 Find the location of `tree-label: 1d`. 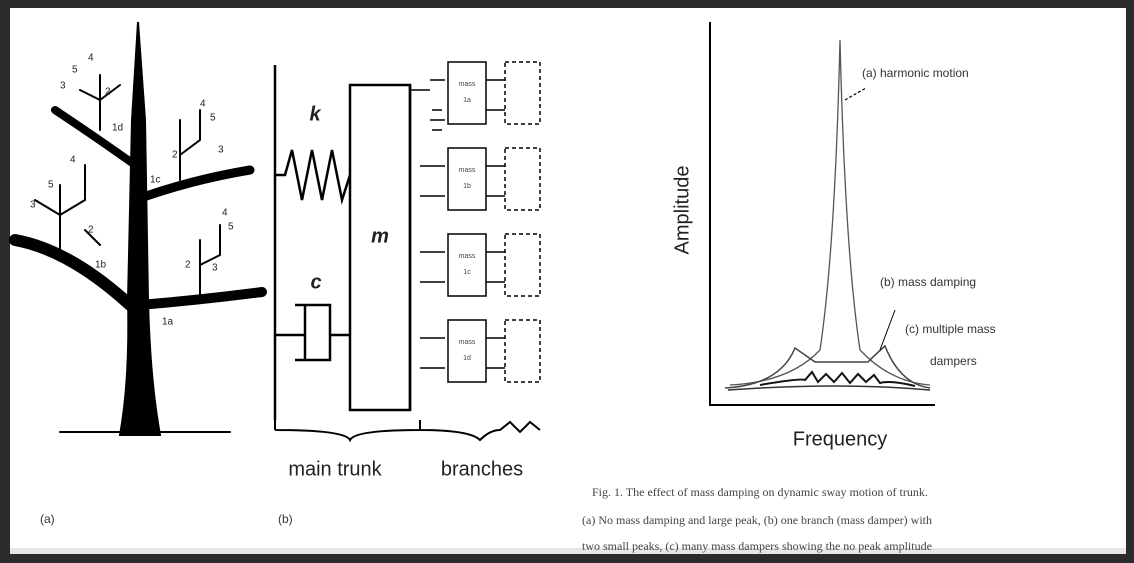

tree-label: 1d is located at coordinates (117, 128).